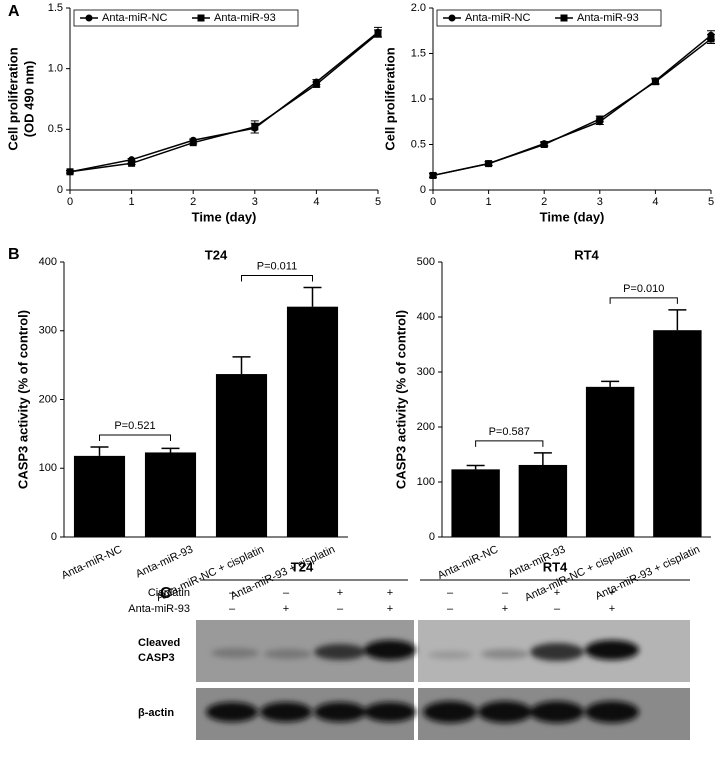  Describe the element at coordinates (579, 573) in the screenshot. I see `x-tick-label: Anta-miR-NC + cisplatin` at that location.